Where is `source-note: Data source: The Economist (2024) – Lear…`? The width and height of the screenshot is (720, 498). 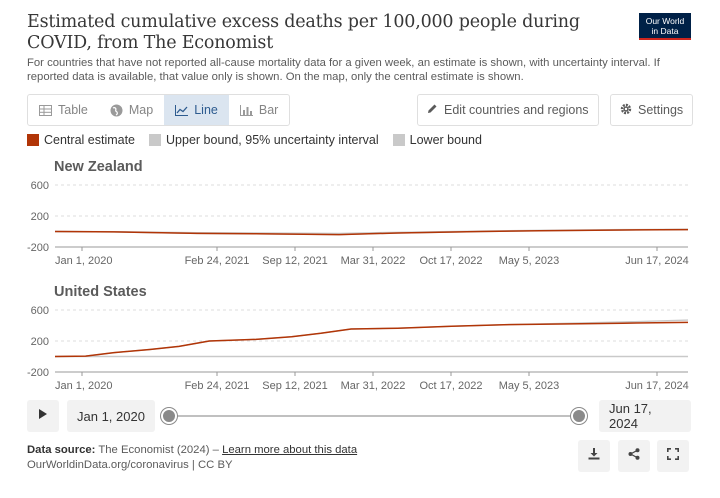 source-note: Data source: The Economist (2024) – Lear… is located at coordinates (192, 458).